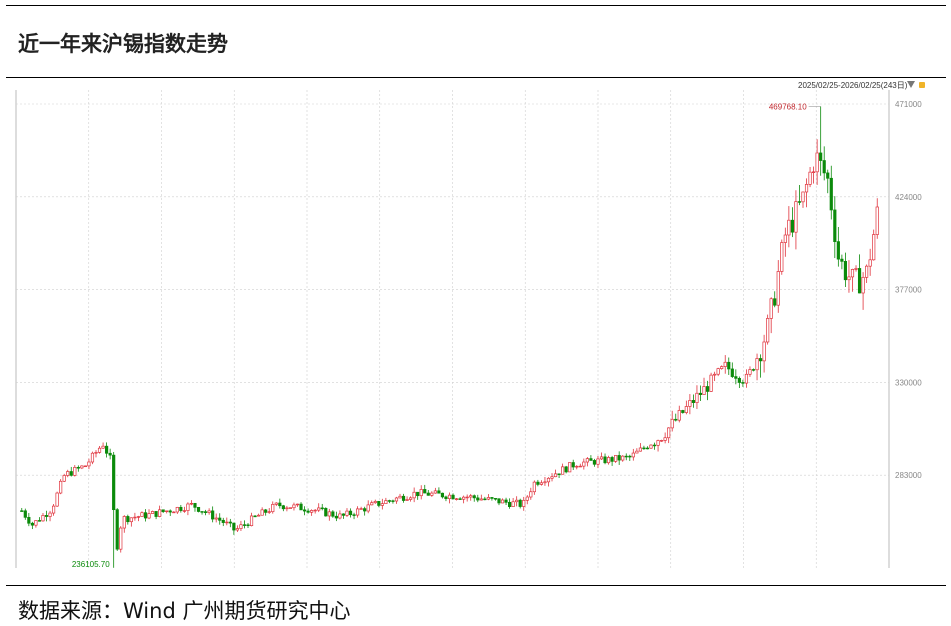 Image resolution: width=951 pixels, height=626 pixels. I want to click on dropdown-triangle-icon, so click(911, 84).